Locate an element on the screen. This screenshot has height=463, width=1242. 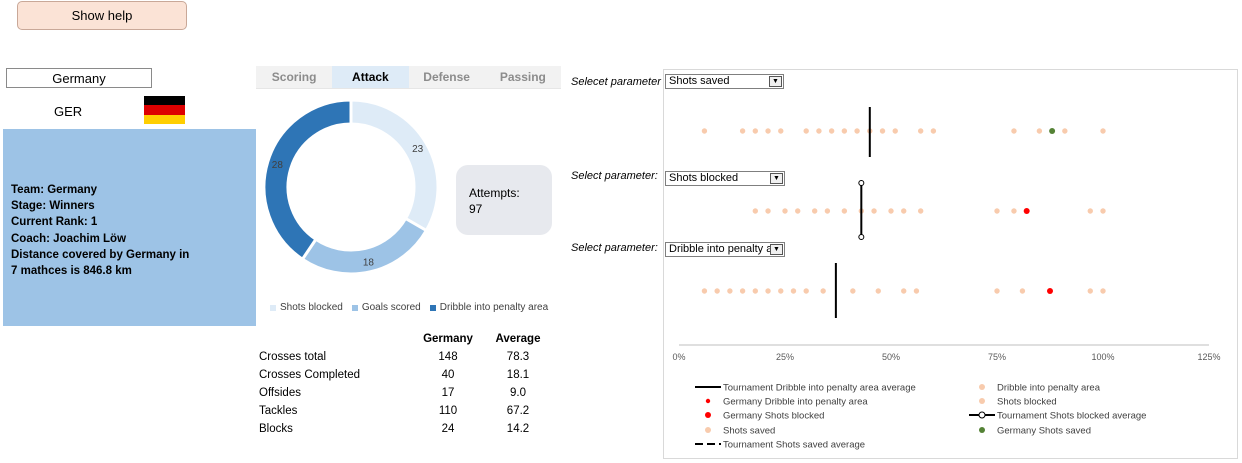
select-label-2: Select parameter: is located at coordinates (614, 176).